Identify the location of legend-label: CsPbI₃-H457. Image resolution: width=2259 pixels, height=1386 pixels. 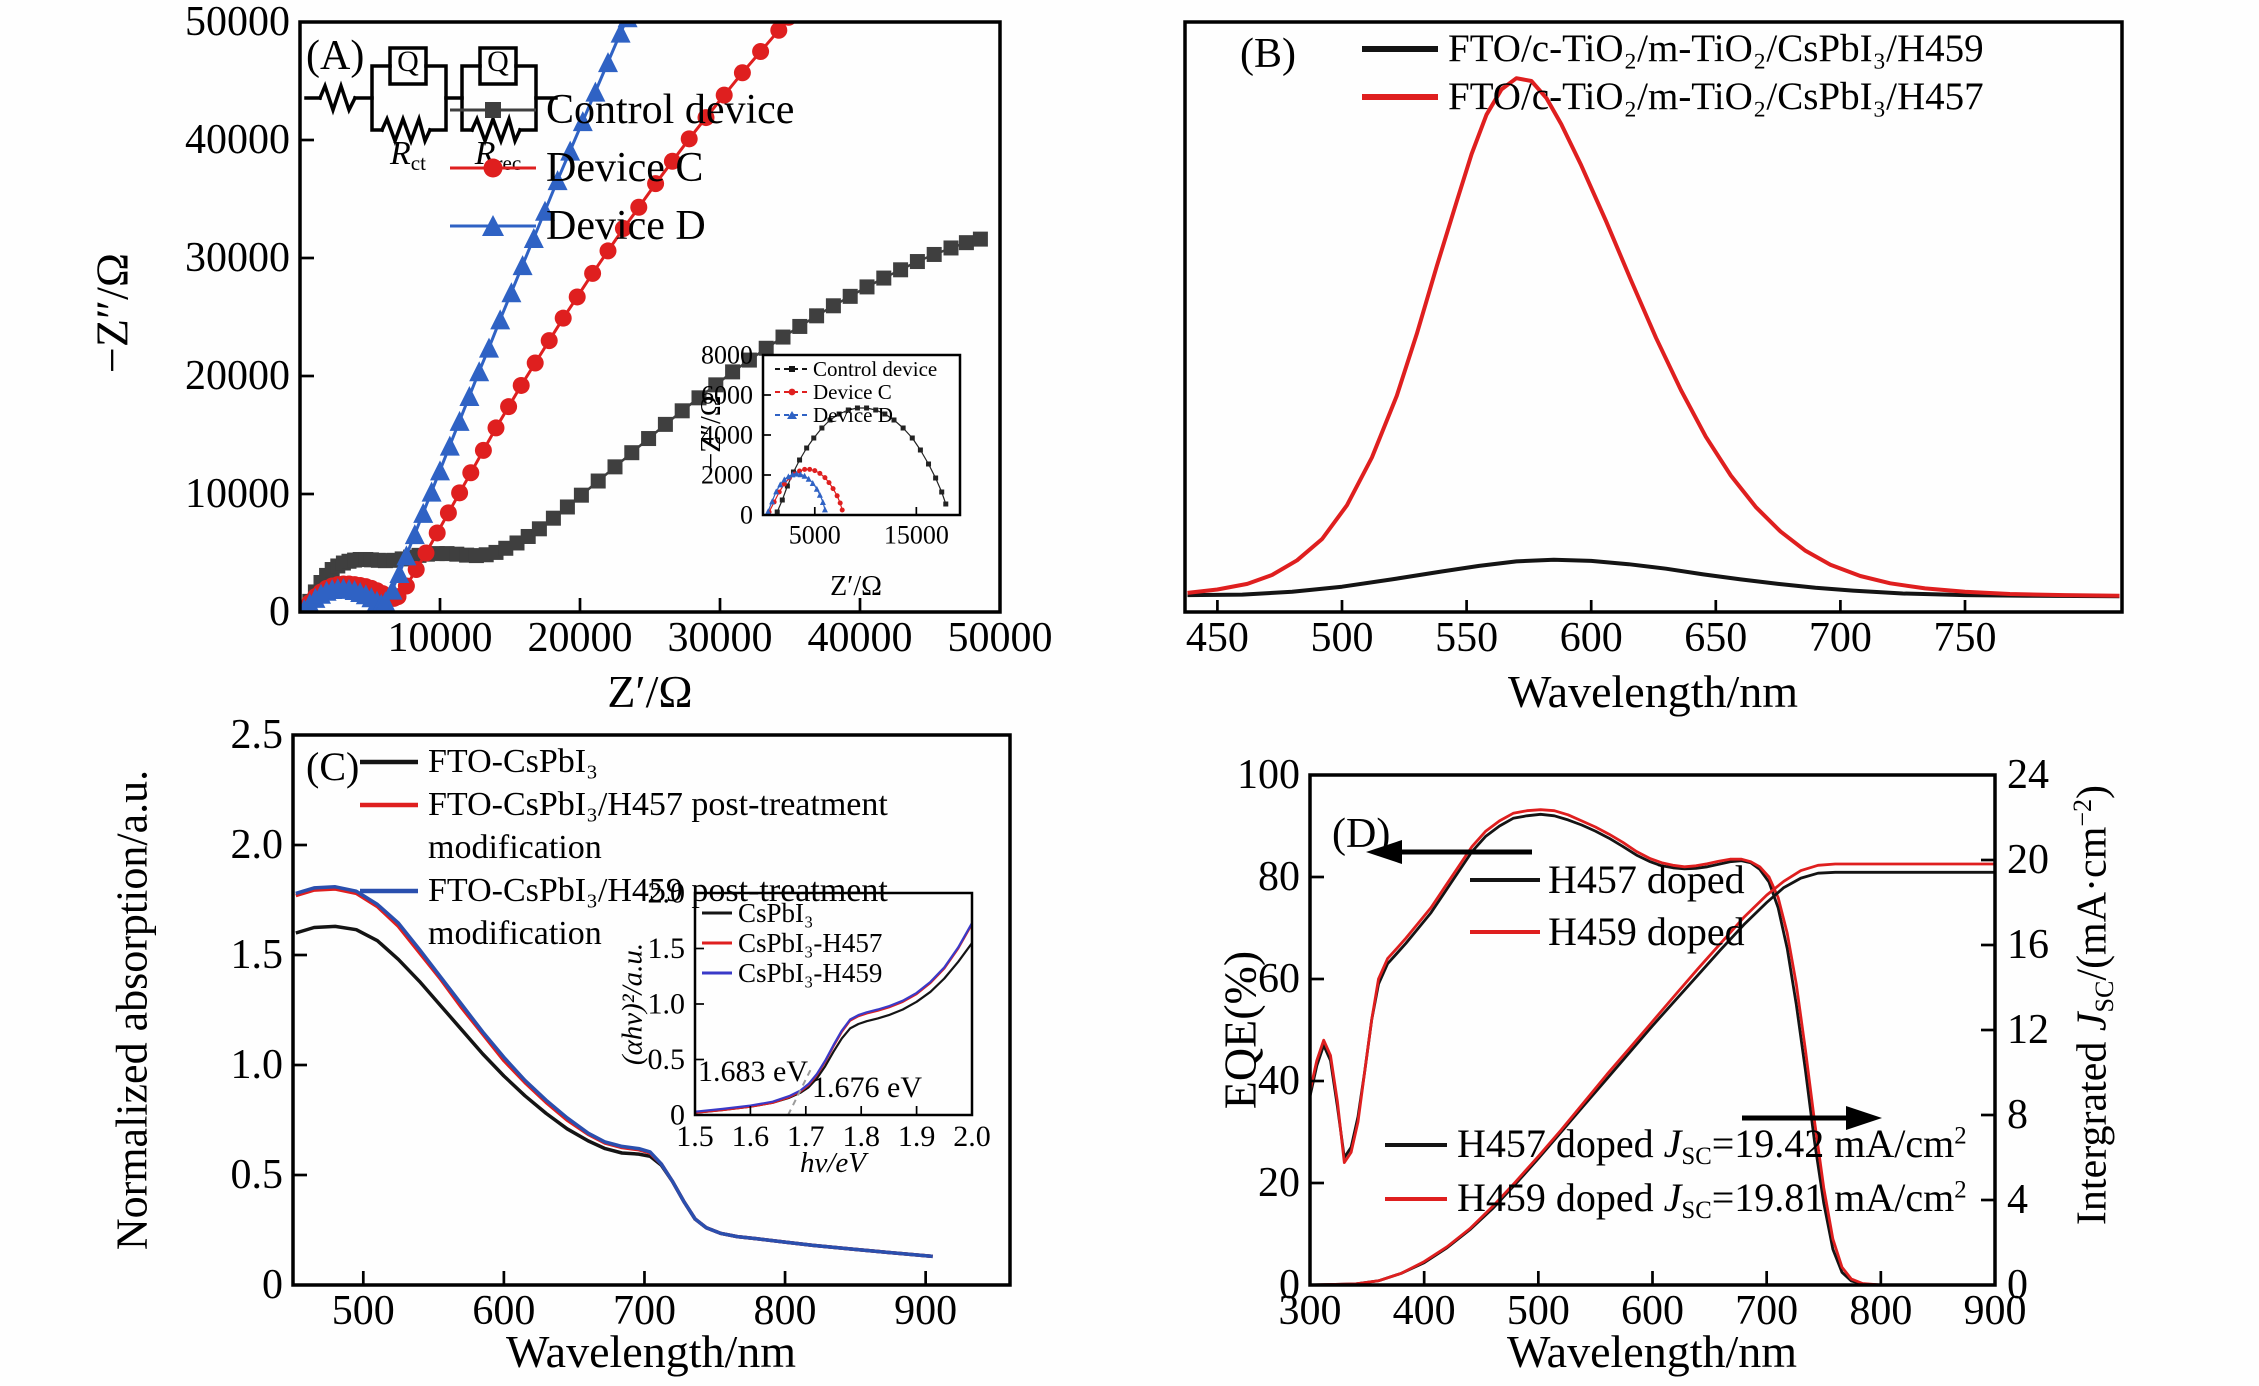
(810, 943).